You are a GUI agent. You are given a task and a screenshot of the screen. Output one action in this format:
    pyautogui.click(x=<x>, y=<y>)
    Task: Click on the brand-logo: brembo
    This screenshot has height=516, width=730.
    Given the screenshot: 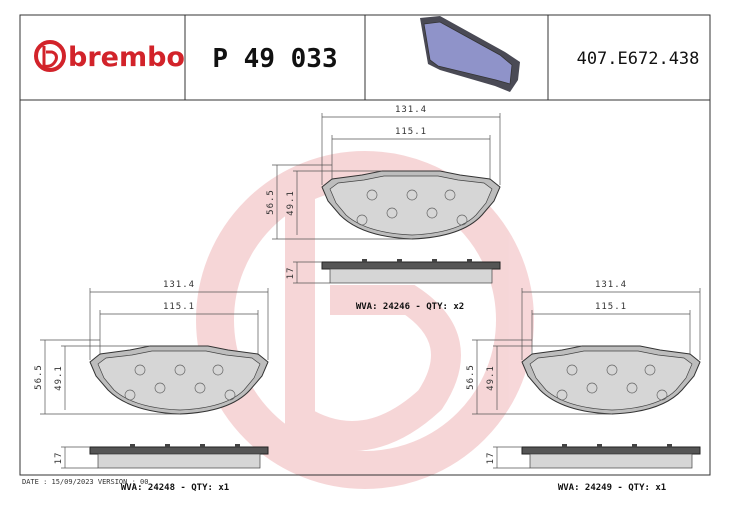 What is the action you would take?
    pyautogui.click(x=109, y=56)
    